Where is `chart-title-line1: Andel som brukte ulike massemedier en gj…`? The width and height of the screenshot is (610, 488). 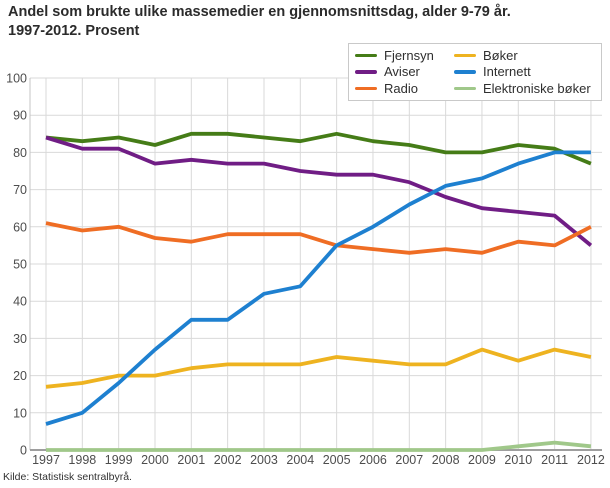 chart-title-line1: Andel som brukte ulike massemedier en gj… is located at coordinates (259, 12).